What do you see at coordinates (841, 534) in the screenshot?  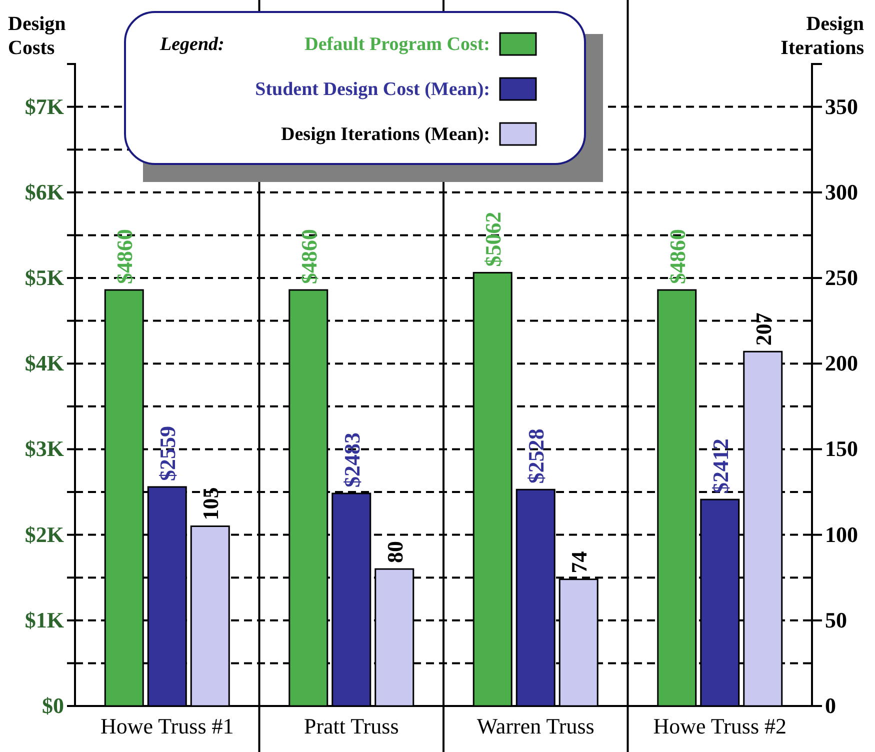 I see `y2-tick-label: 100` at bounding box center [841, 534].